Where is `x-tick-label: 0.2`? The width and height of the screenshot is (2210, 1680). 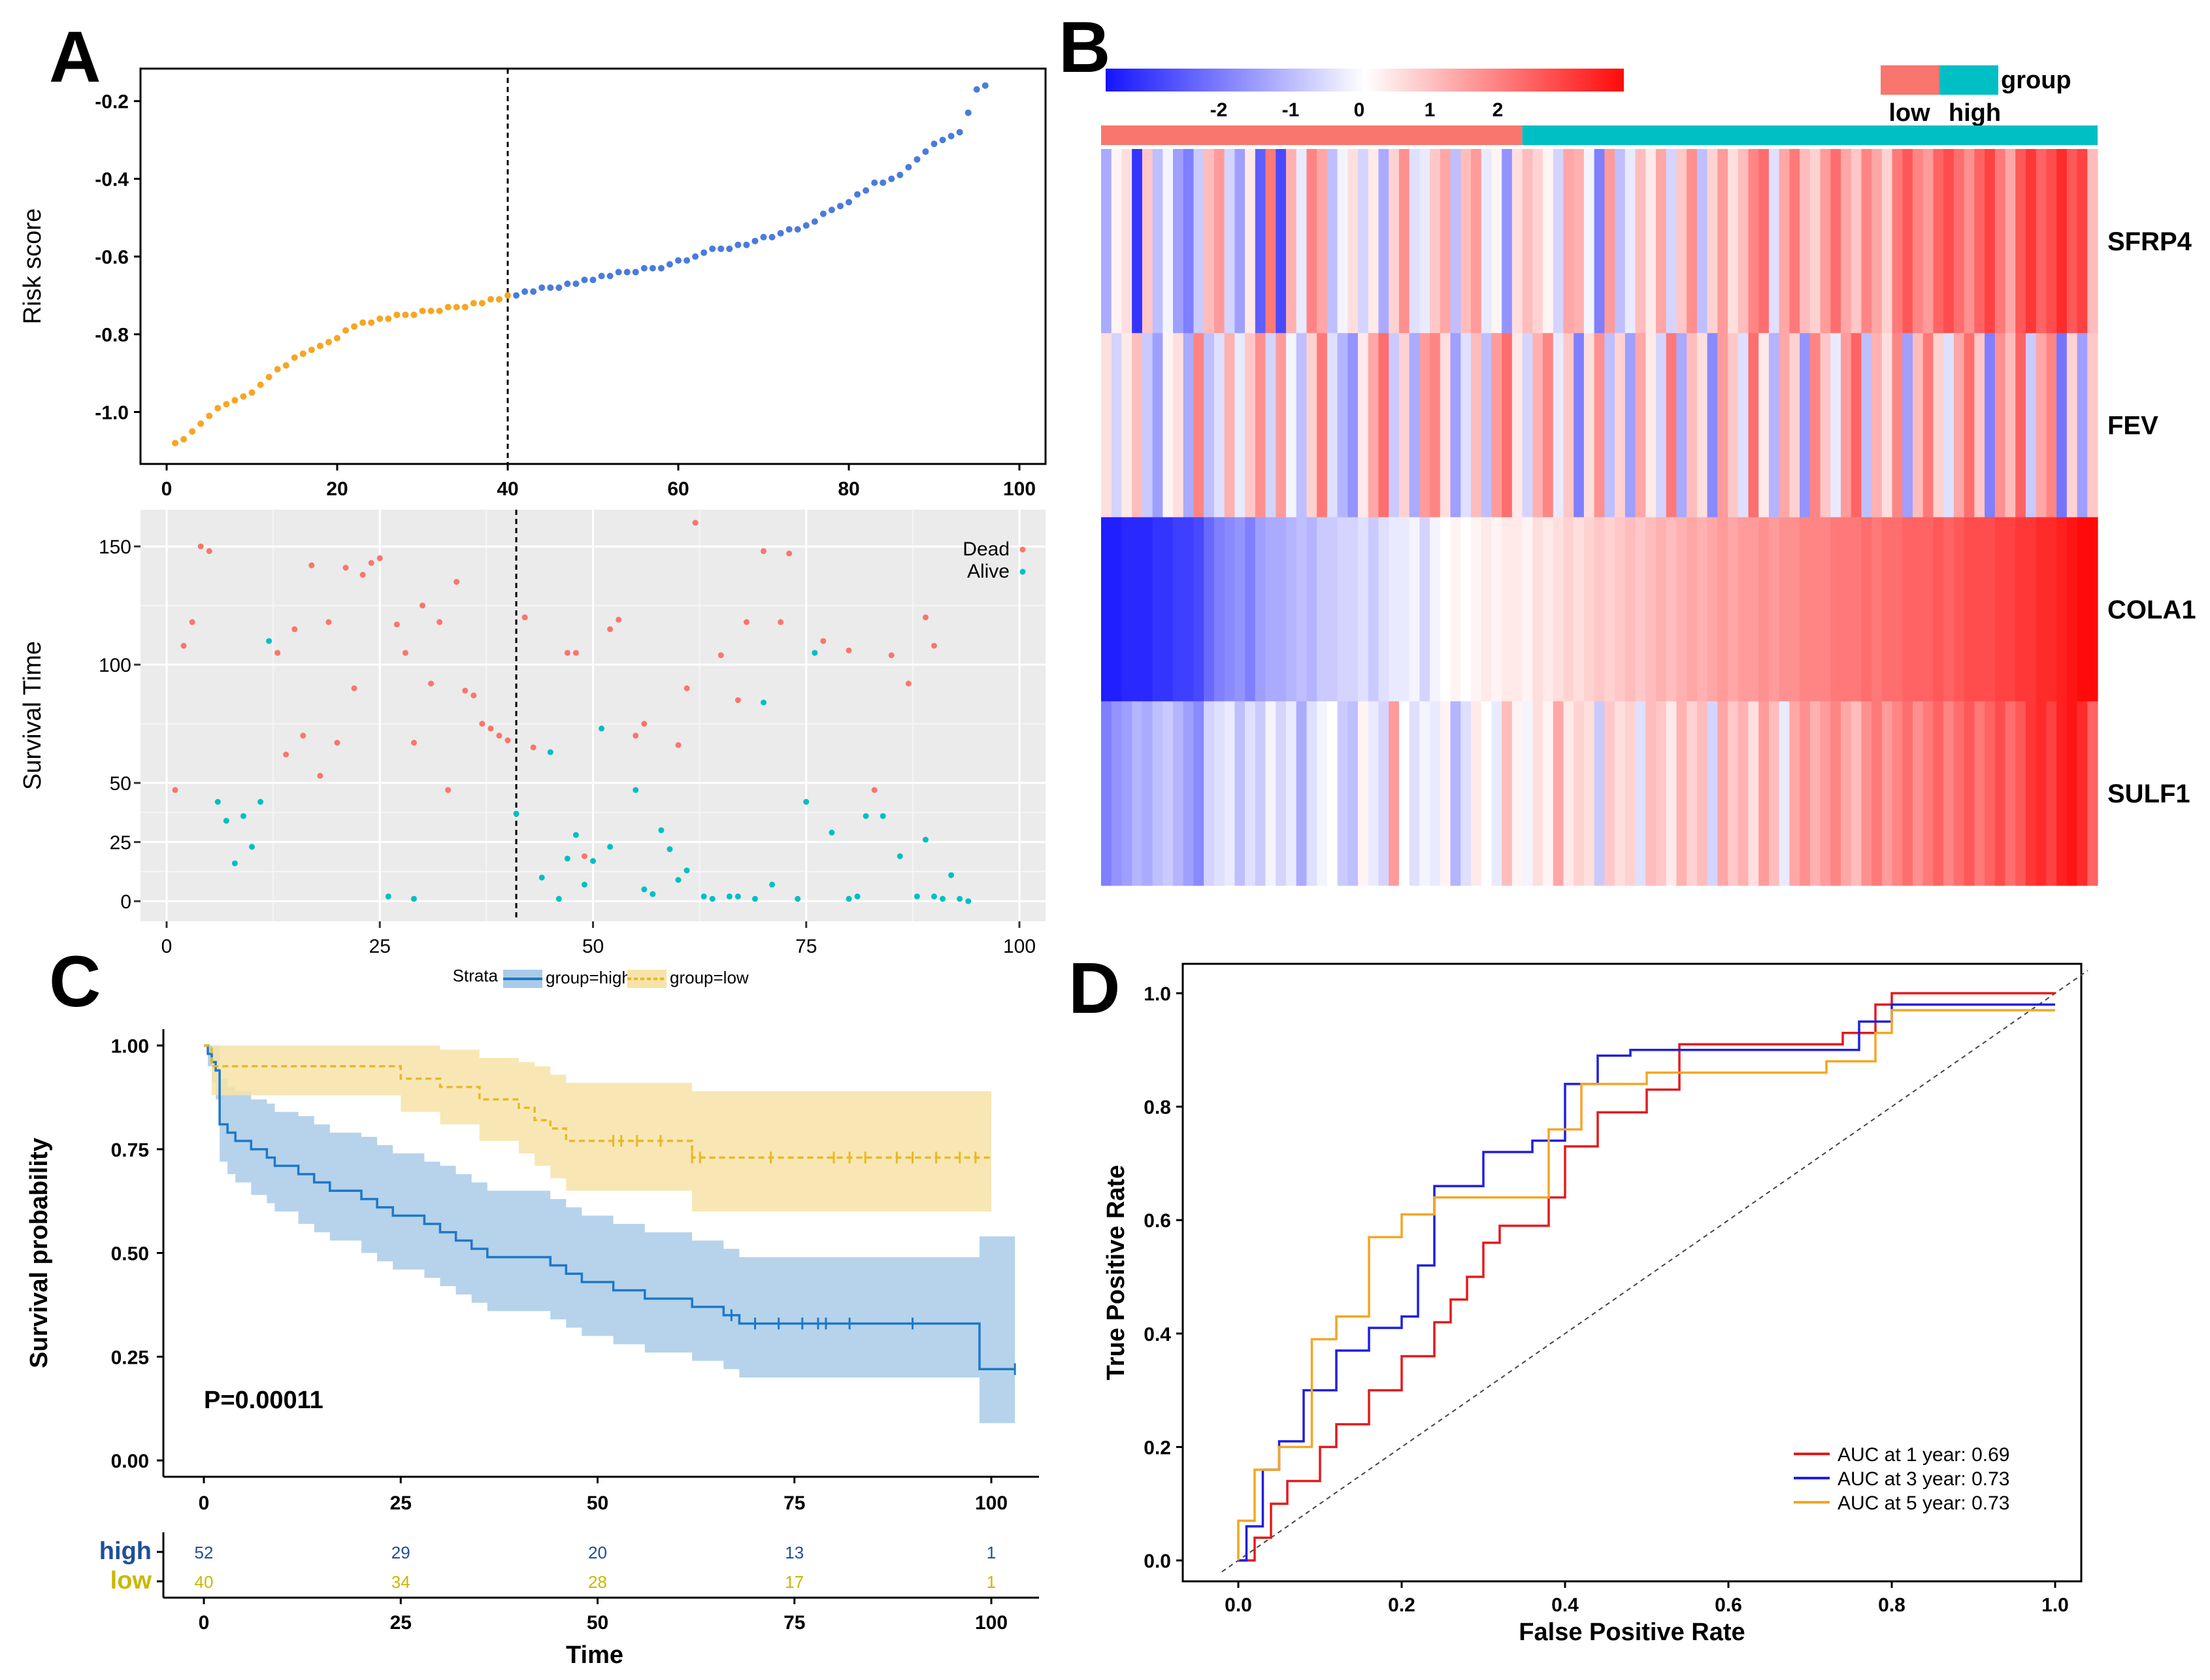
x-tick-label: 0.2 is located at coordinates (1401, 1605).